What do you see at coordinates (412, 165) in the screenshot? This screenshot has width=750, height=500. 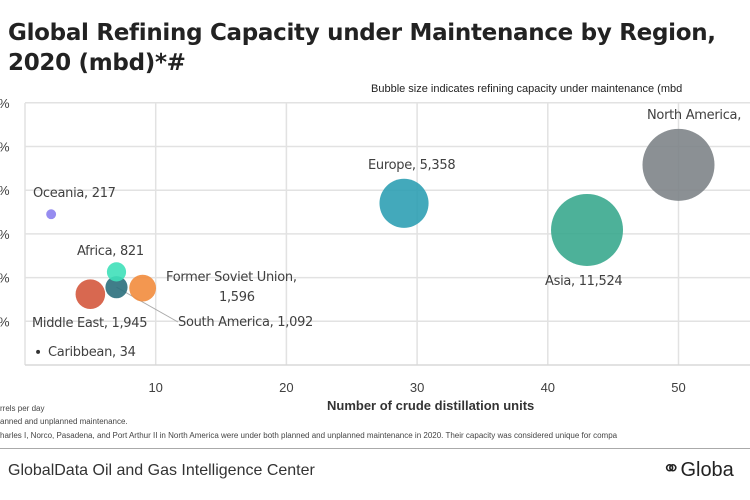 I see `label-europe: Europe, 5,358` at bounding box center [412, 165].